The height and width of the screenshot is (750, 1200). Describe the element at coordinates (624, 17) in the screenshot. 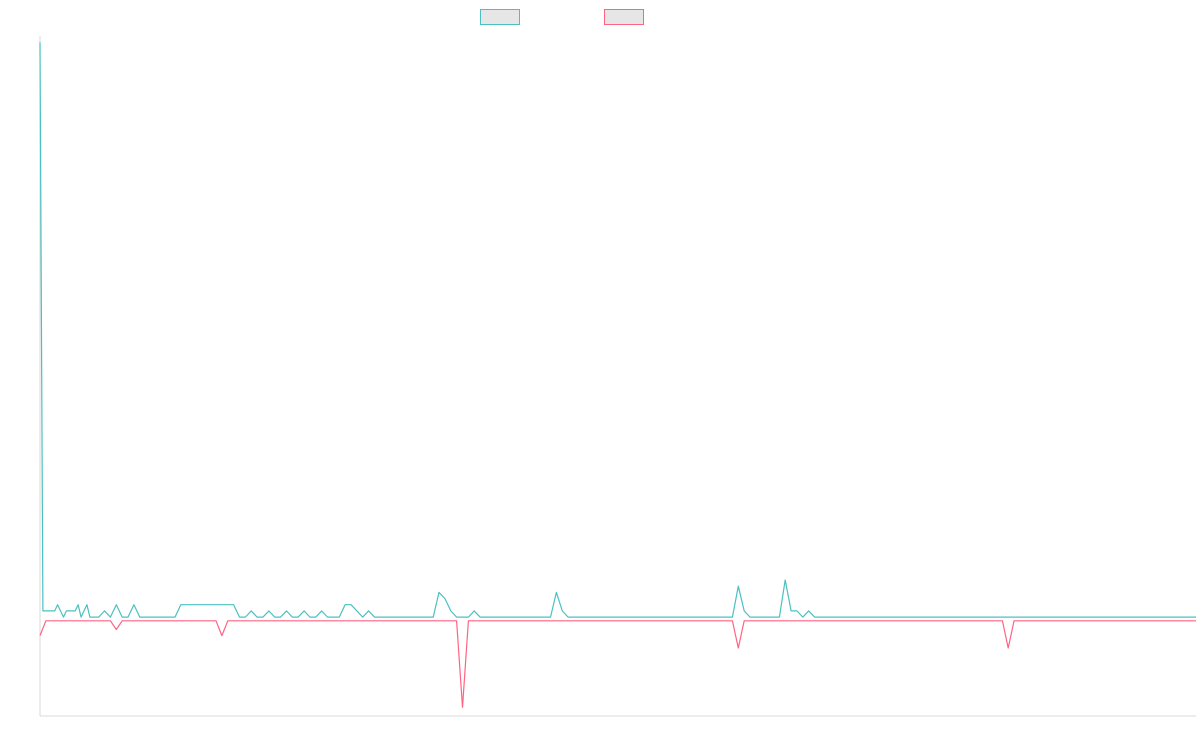

I see `legend-swatch-pink-series` at that location.